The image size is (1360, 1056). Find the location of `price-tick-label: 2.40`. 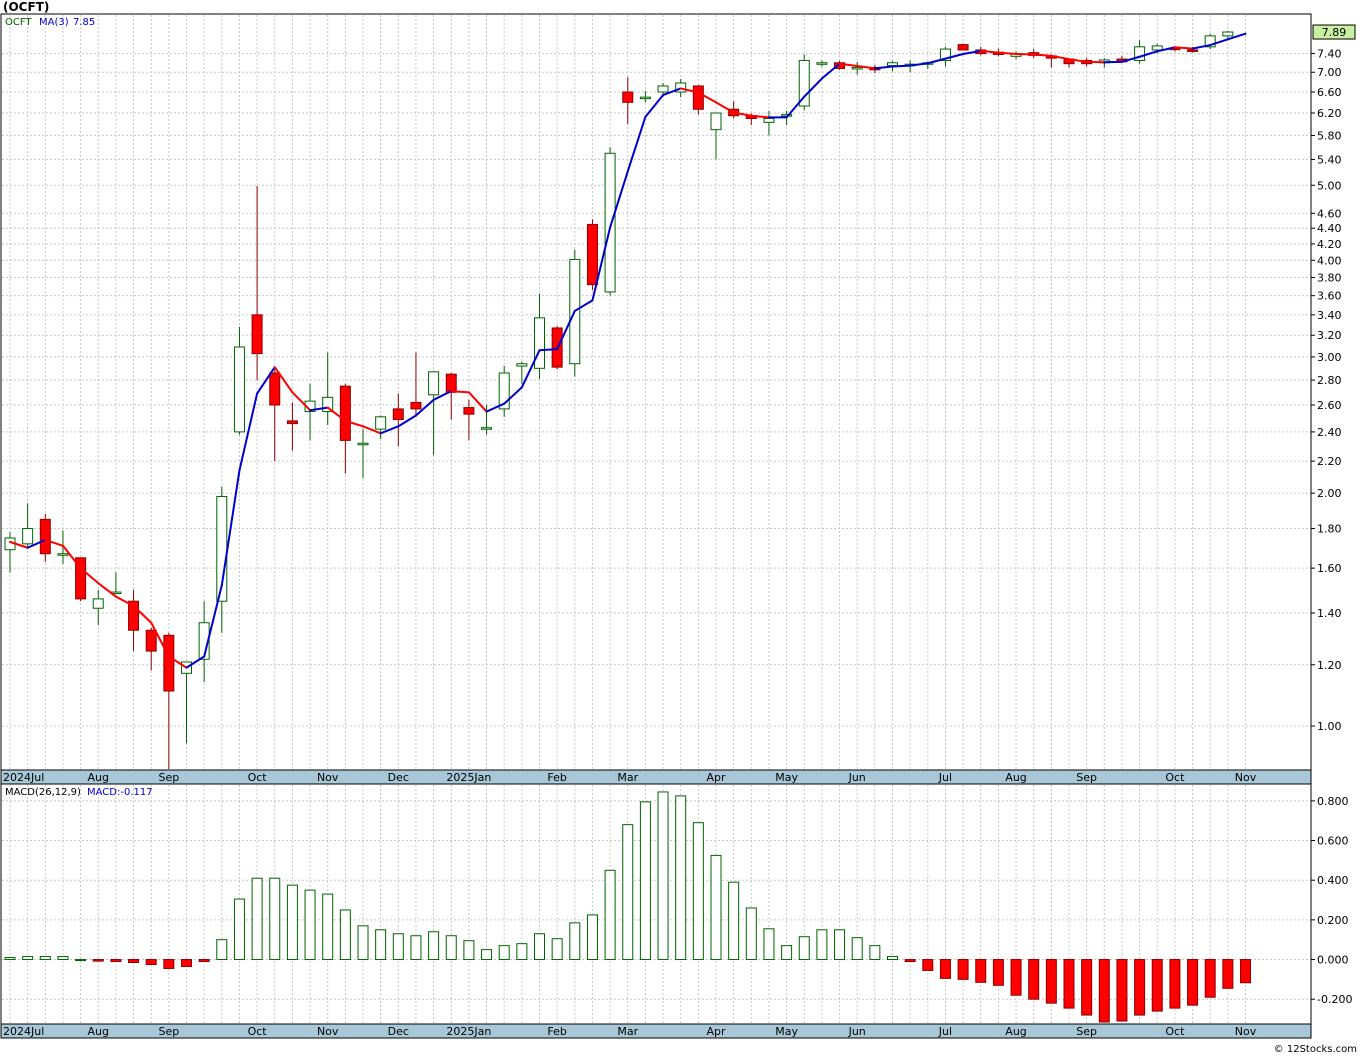

price-tick-label: 2.40 is located at coordinates (1329, 432).